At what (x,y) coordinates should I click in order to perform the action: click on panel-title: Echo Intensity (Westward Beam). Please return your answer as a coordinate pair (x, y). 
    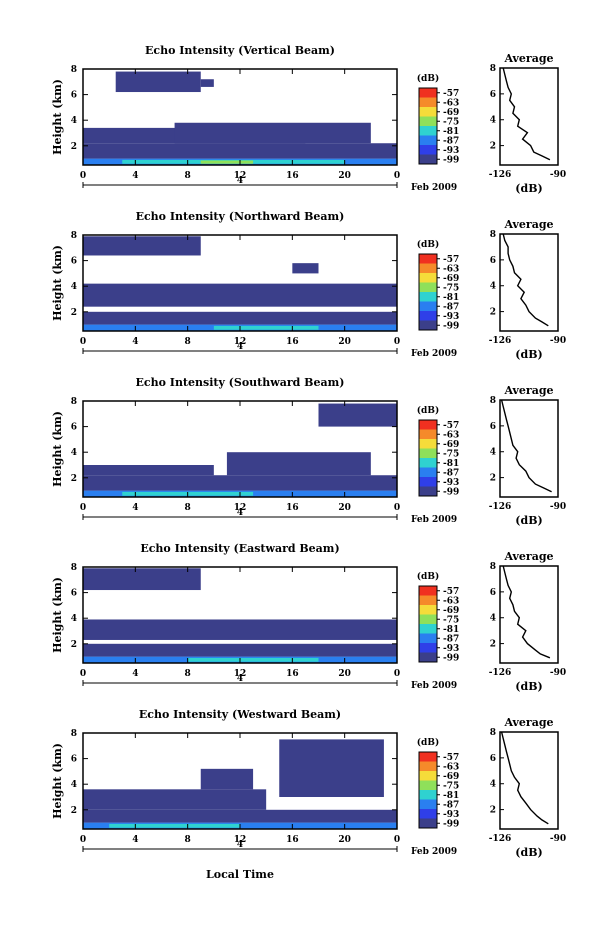
    Looking at the image, I should click on (240, 714).